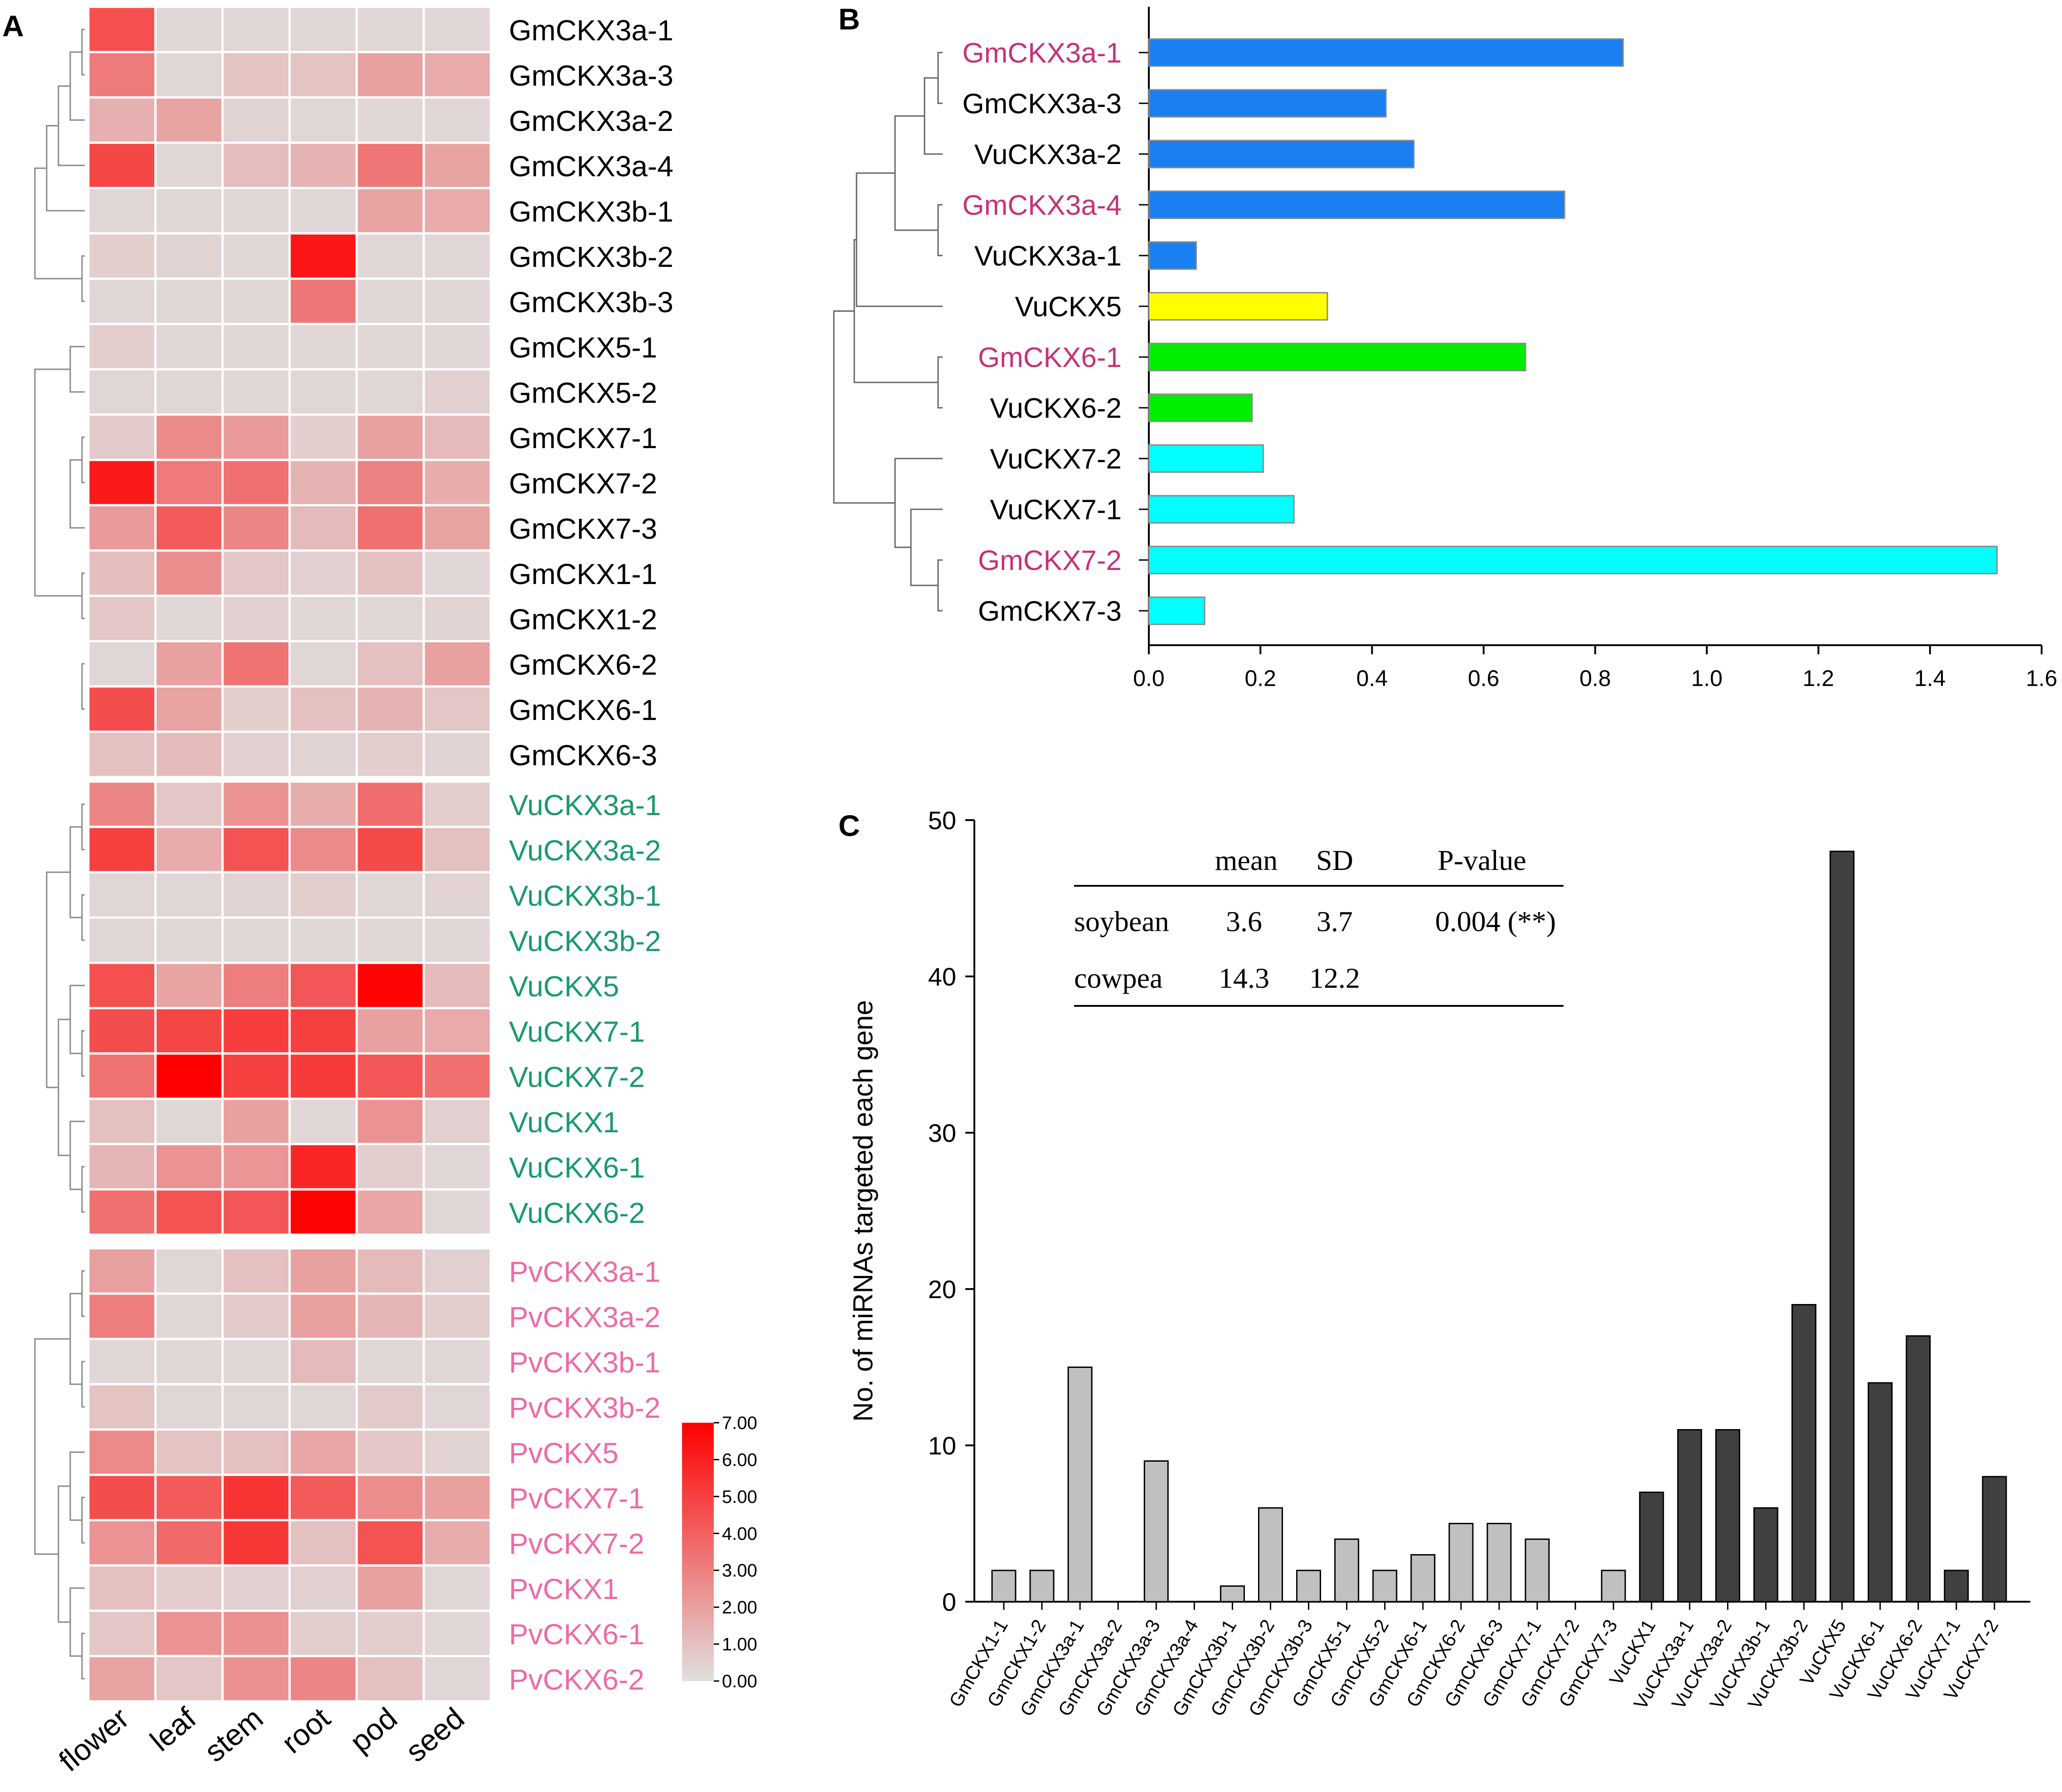 The width and height of the screenshot is (2062, 1792). I want to click on bar-category-label: VuCKX6-2, so click(1056, 408).